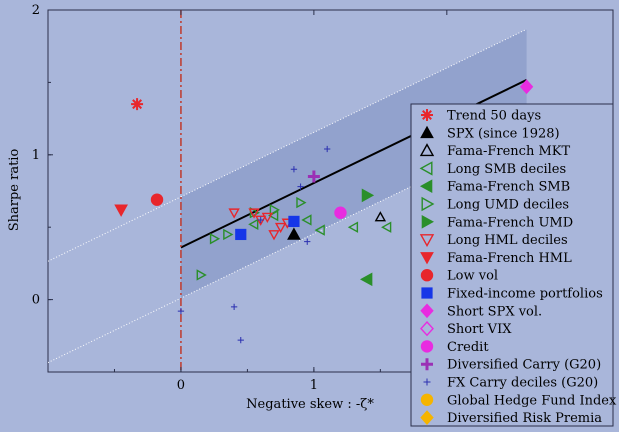 The image size is (619, 432). I want to click on legend-label: Fama-French HML, so click(509, 258).